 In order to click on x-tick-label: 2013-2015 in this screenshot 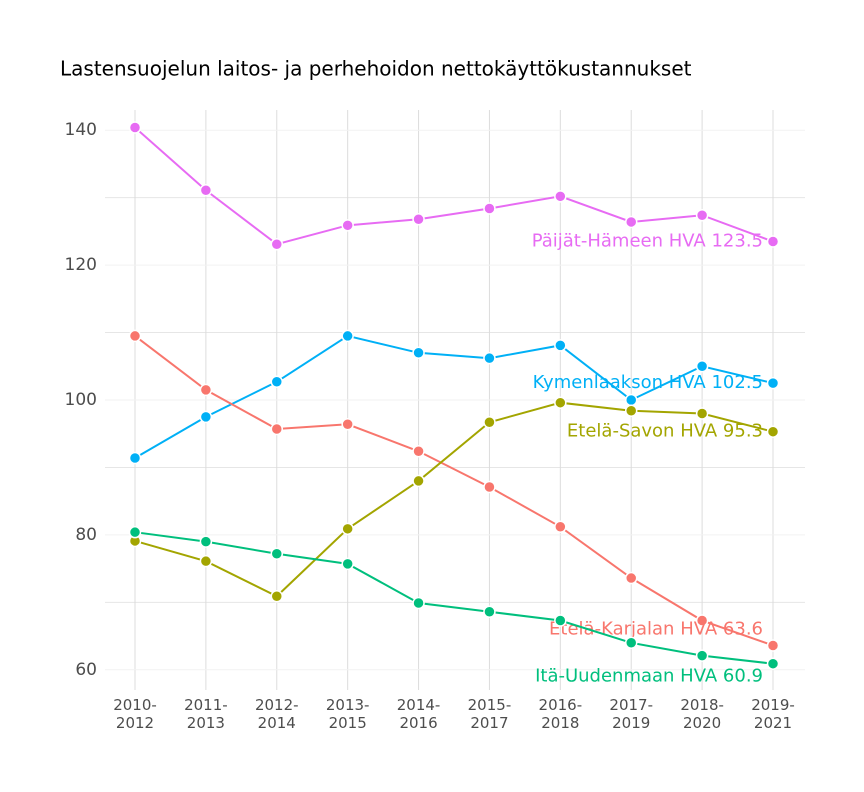, I will do `click(348, 714)`.